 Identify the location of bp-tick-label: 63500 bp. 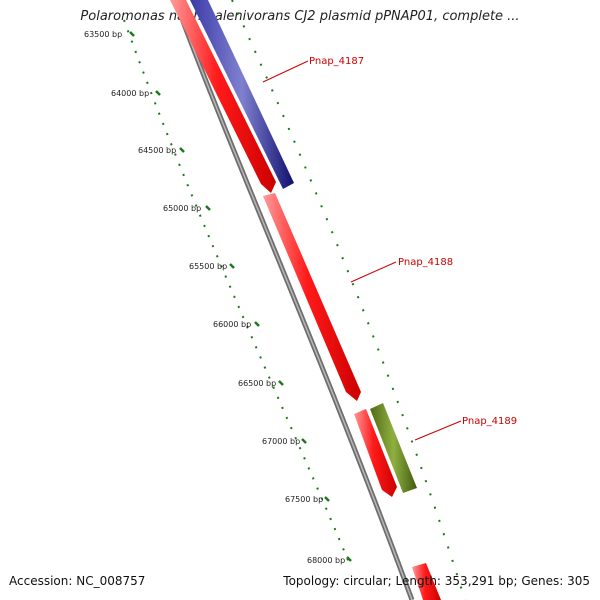
(103, 34).